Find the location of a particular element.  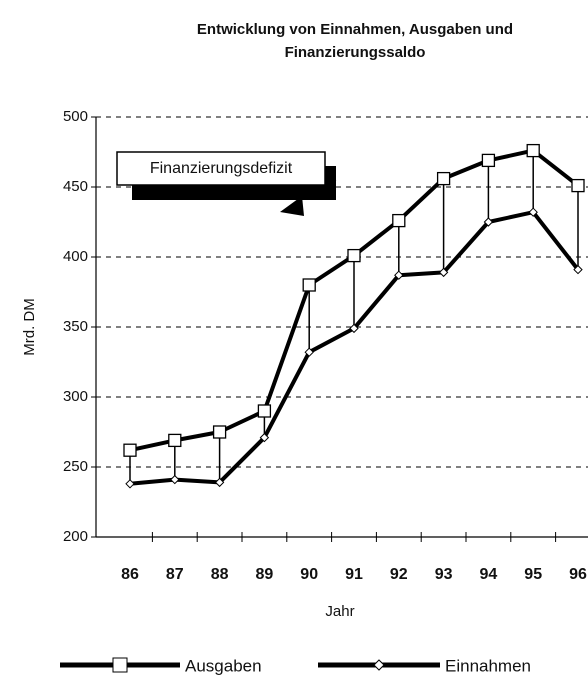

x-tick-label: 91 is located at coordinates (354, 574).